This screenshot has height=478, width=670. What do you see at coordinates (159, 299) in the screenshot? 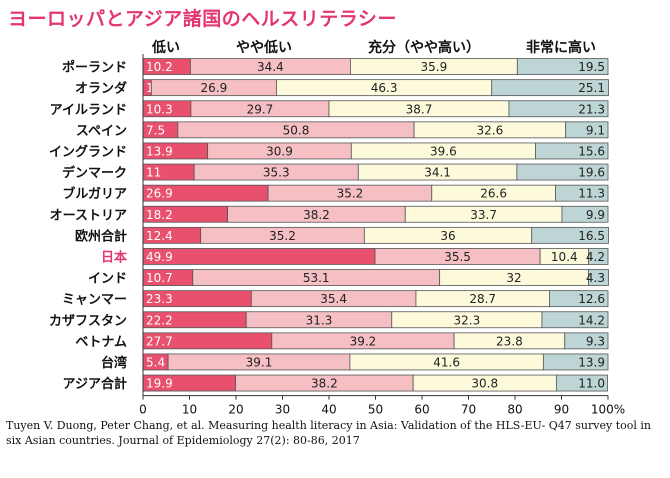
I see `data-label: 23.3` at bounding box center [159, 299].